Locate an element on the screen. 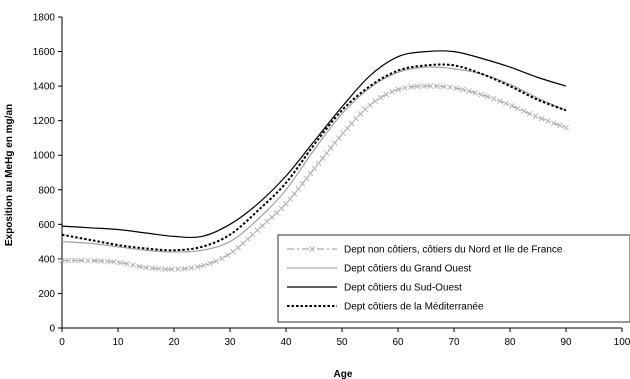  y-tick-label: 800 is located at coordinates (46, 190).